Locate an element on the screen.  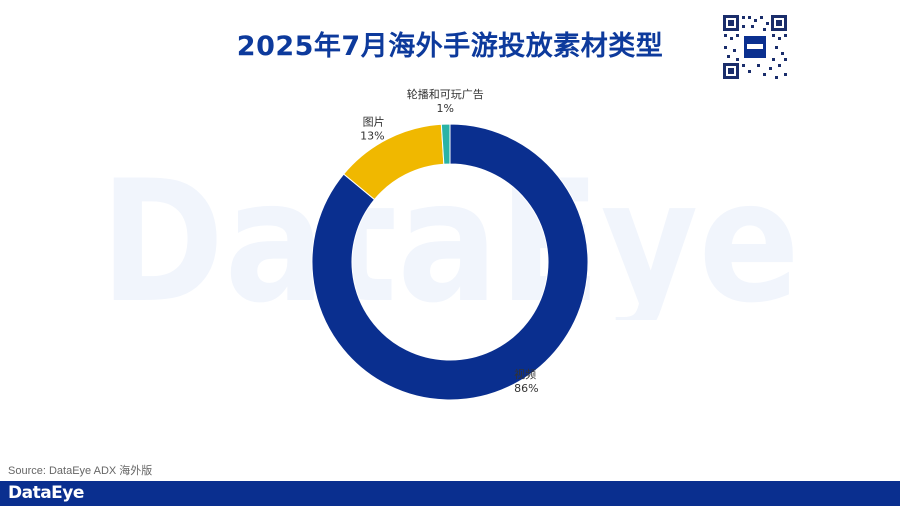
page-title: 2025年7月海外手游投放素材类型 is located at coordinates (450, 46).